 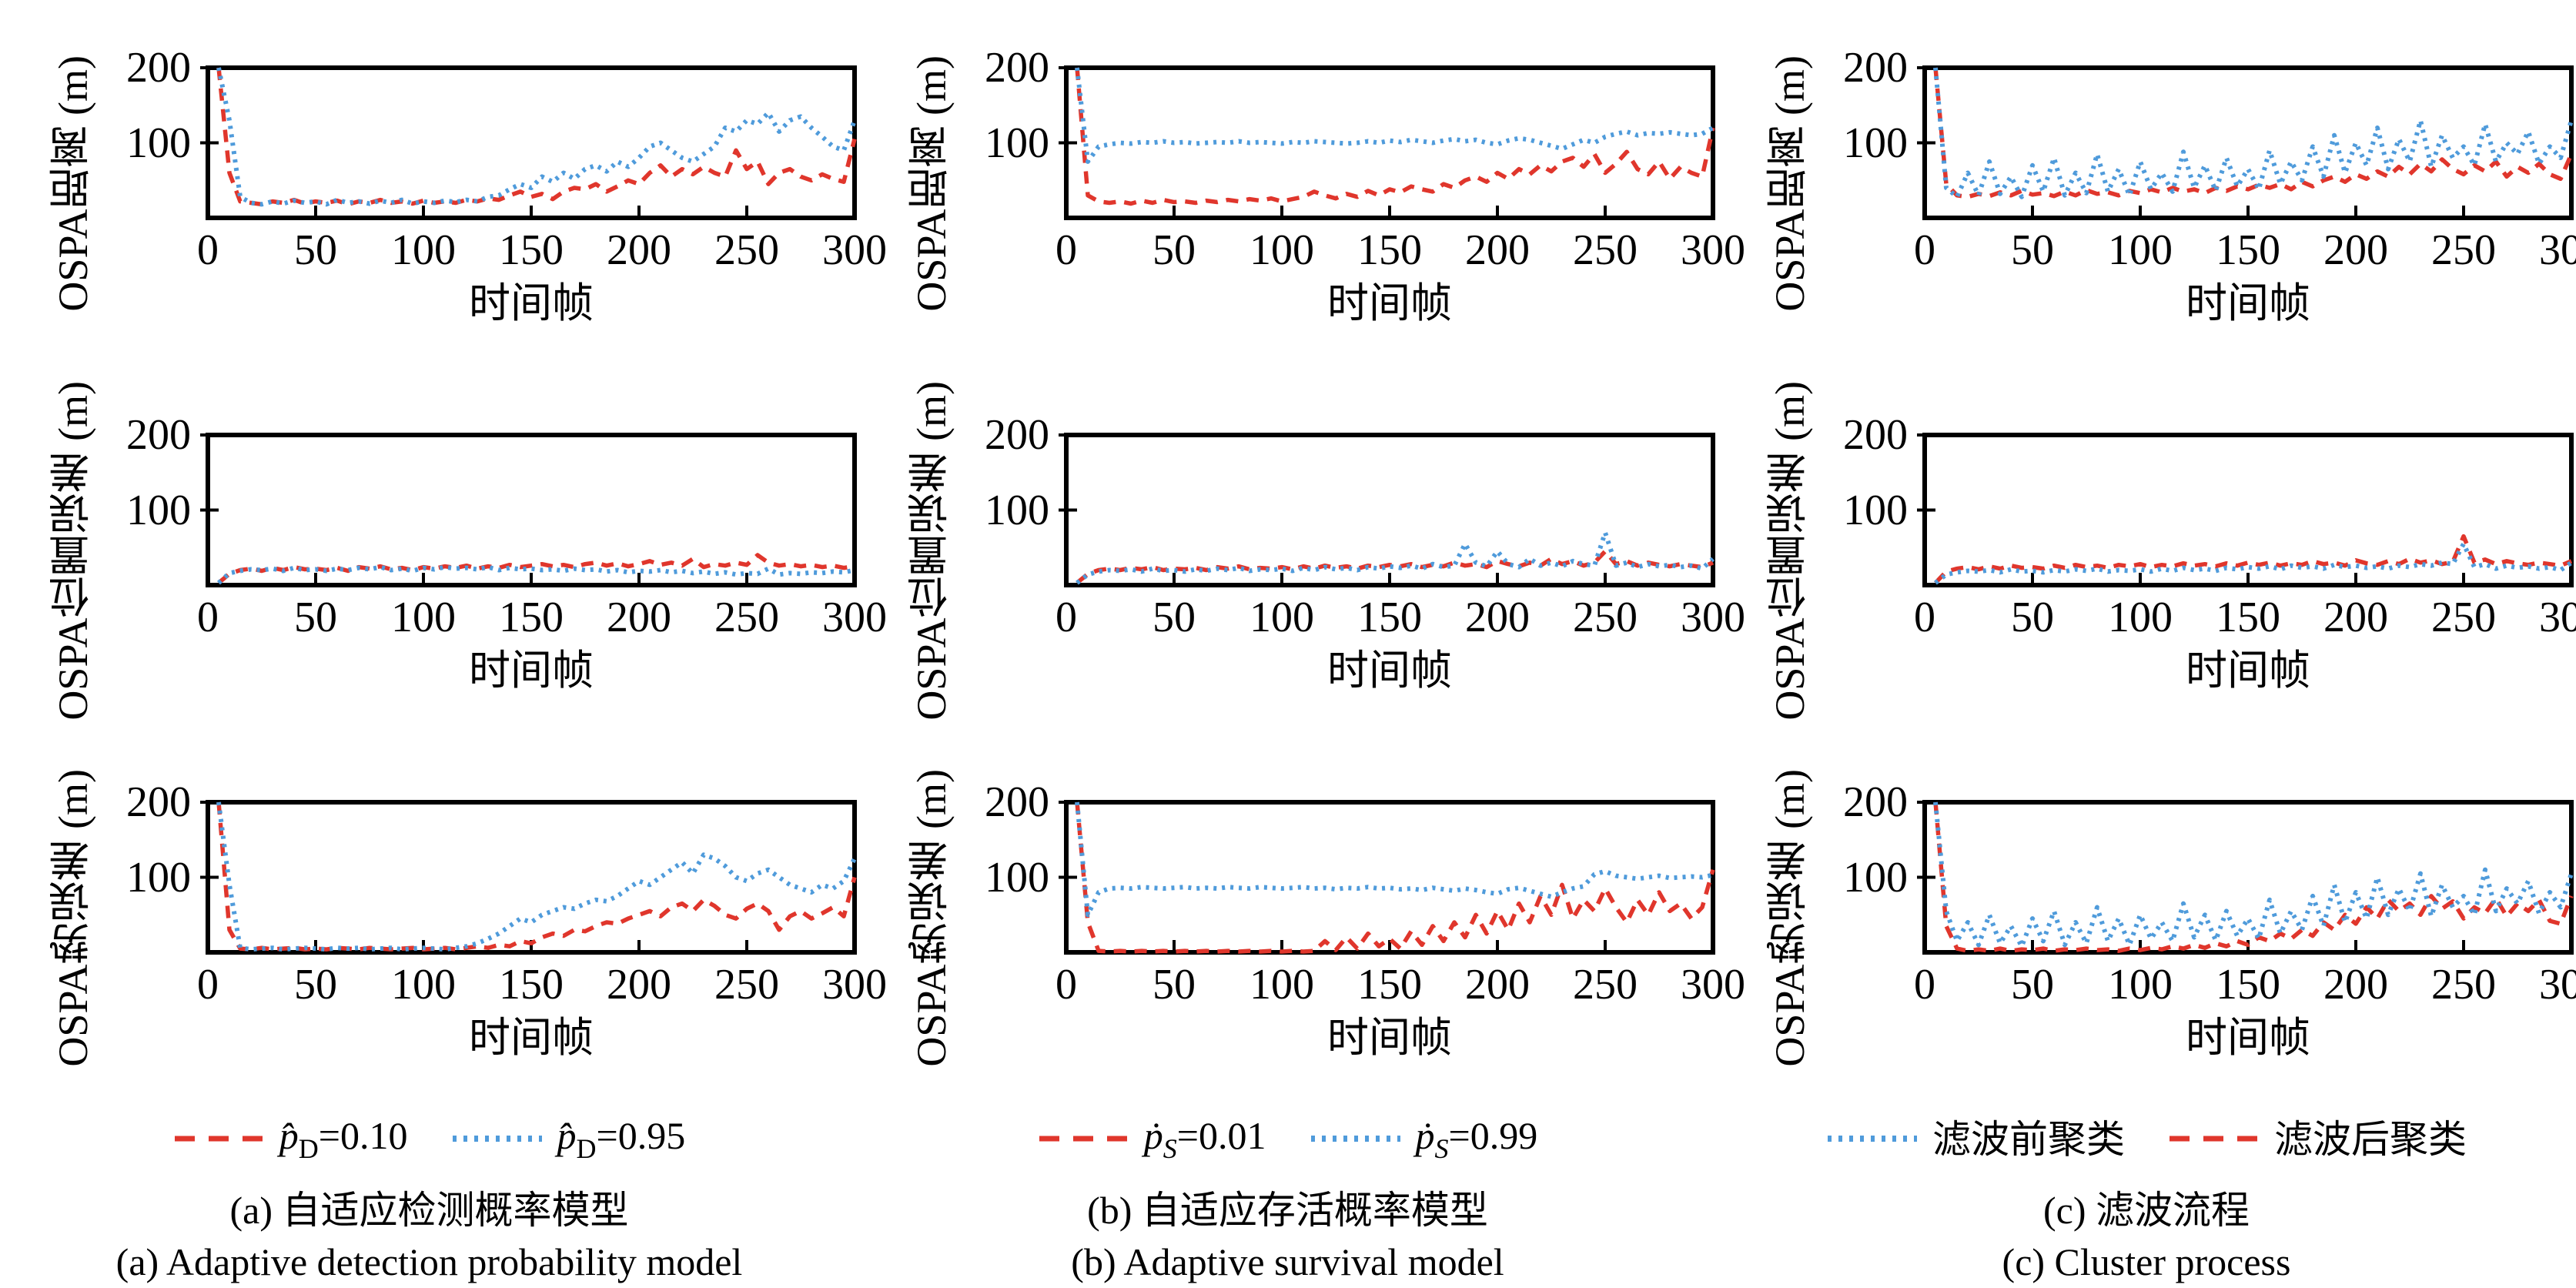 I want to click on caption-zh: (b) 自适应存活概率模型, so click(x=1287, y=1211).